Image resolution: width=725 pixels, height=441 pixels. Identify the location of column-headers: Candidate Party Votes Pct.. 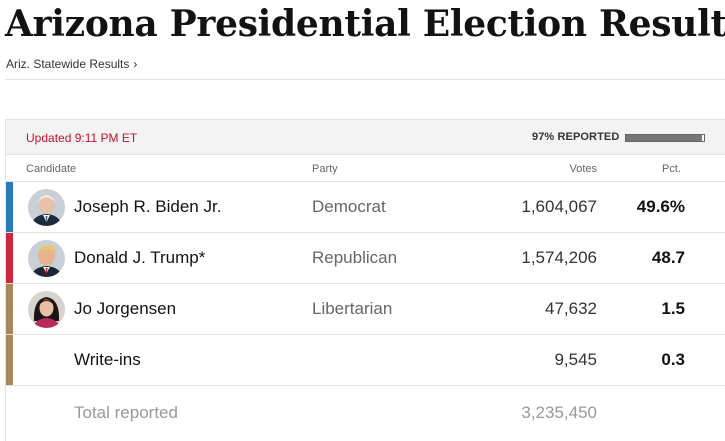
(365, 168).